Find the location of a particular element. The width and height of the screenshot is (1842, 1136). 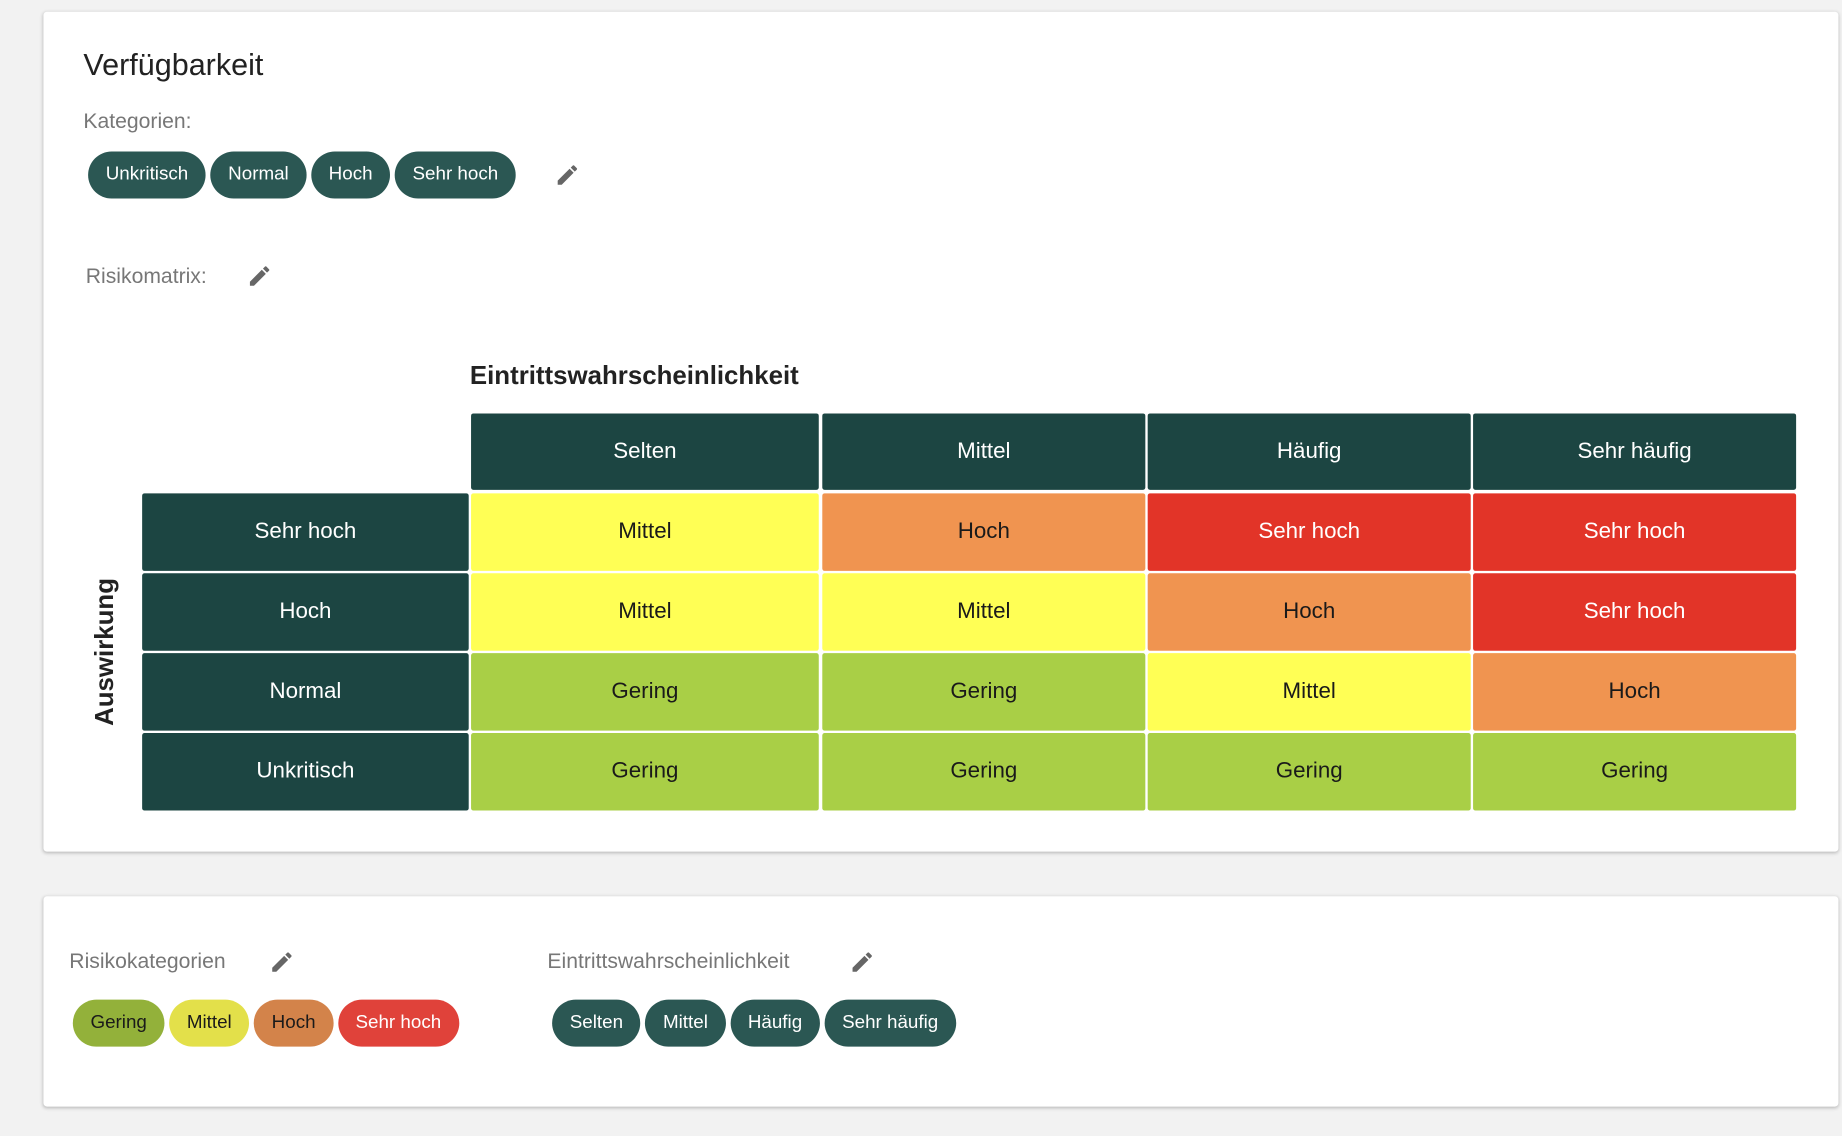

row-header: Sehr hoch is located at coordinates (305, 532).